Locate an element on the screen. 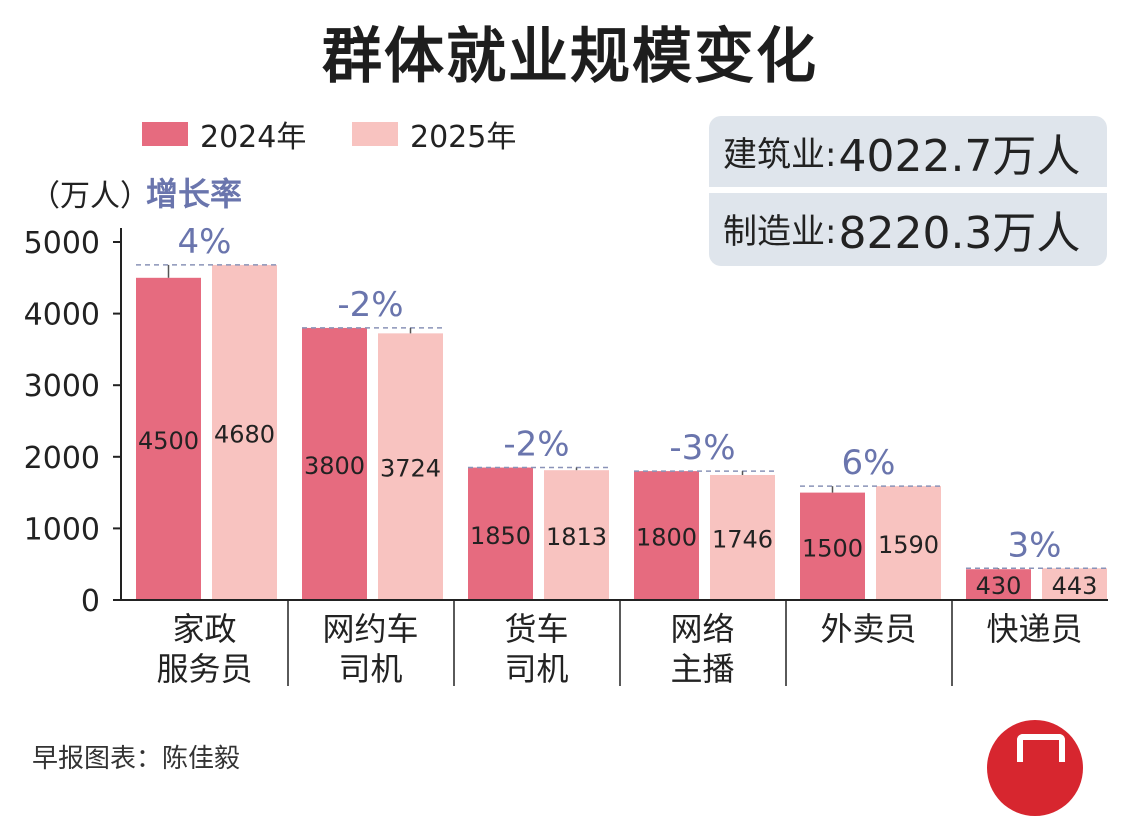 This screenshot has width=1140, height=816. data-label-2025: 1590 is located at coordinates (908, 545).